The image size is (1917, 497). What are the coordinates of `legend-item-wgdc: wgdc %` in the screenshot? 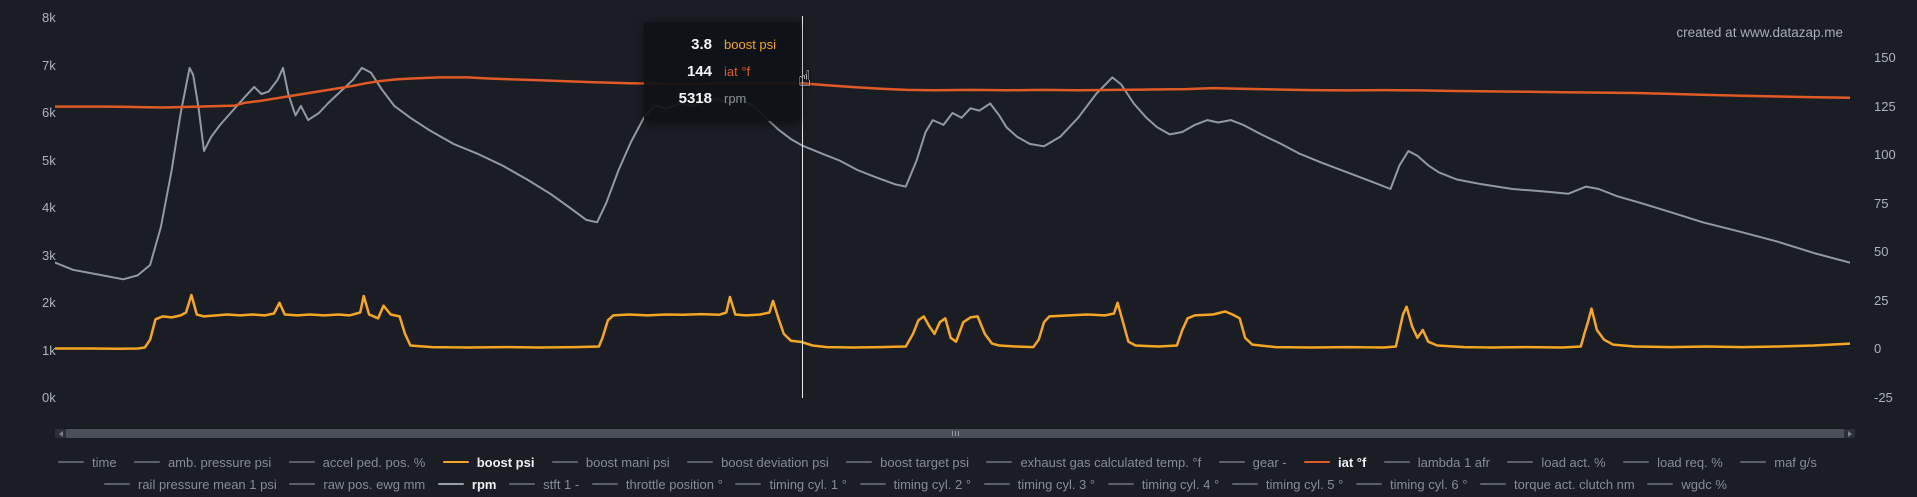 It's located at (1687, 484).